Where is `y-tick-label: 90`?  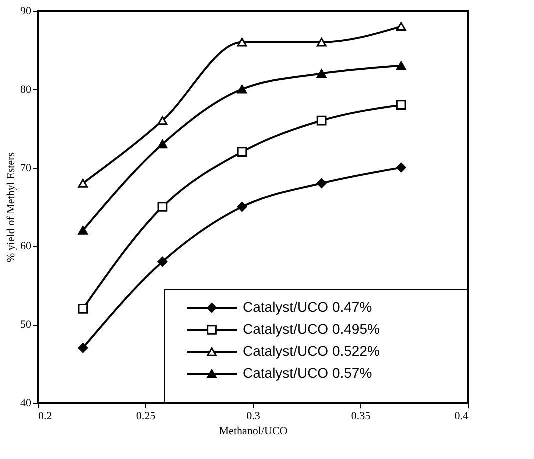
y-tick-label: 90 is located at coordinates (26, 12).